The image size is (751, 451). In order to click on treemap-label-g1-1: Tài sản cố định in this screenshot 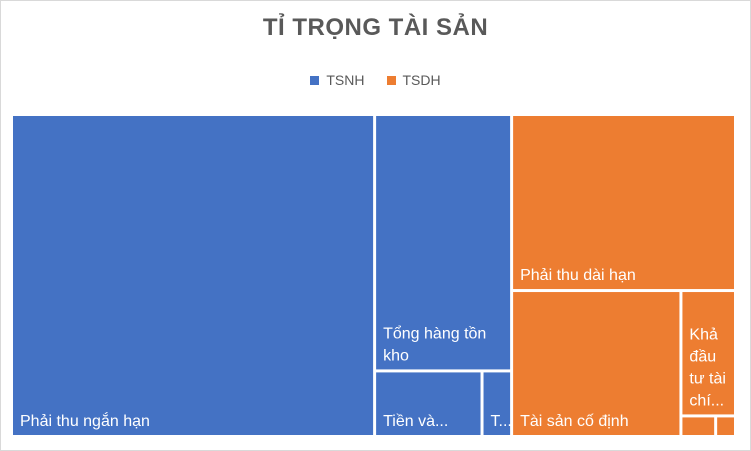, I will do `click(574, 421)`.